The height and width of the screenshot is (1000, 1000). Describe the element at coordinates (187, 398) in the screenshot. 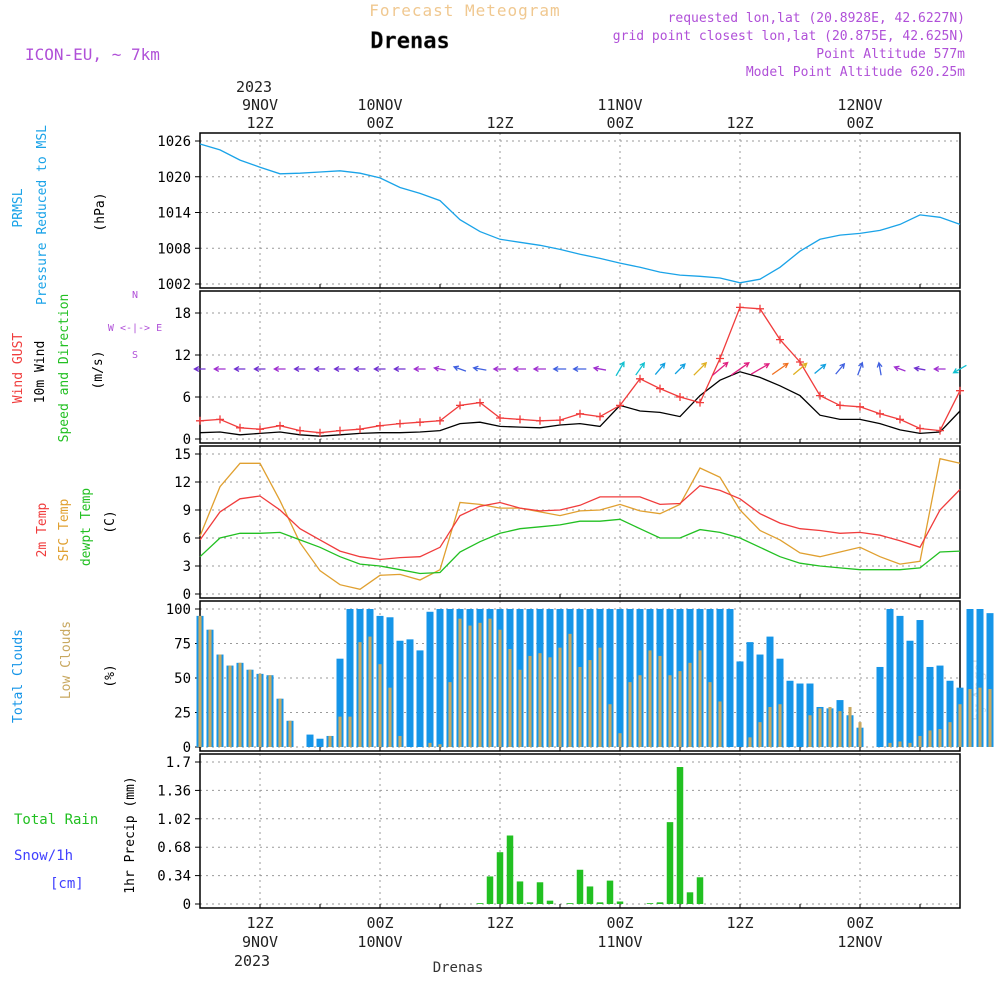

I see `ytick-label: 6` at that location.